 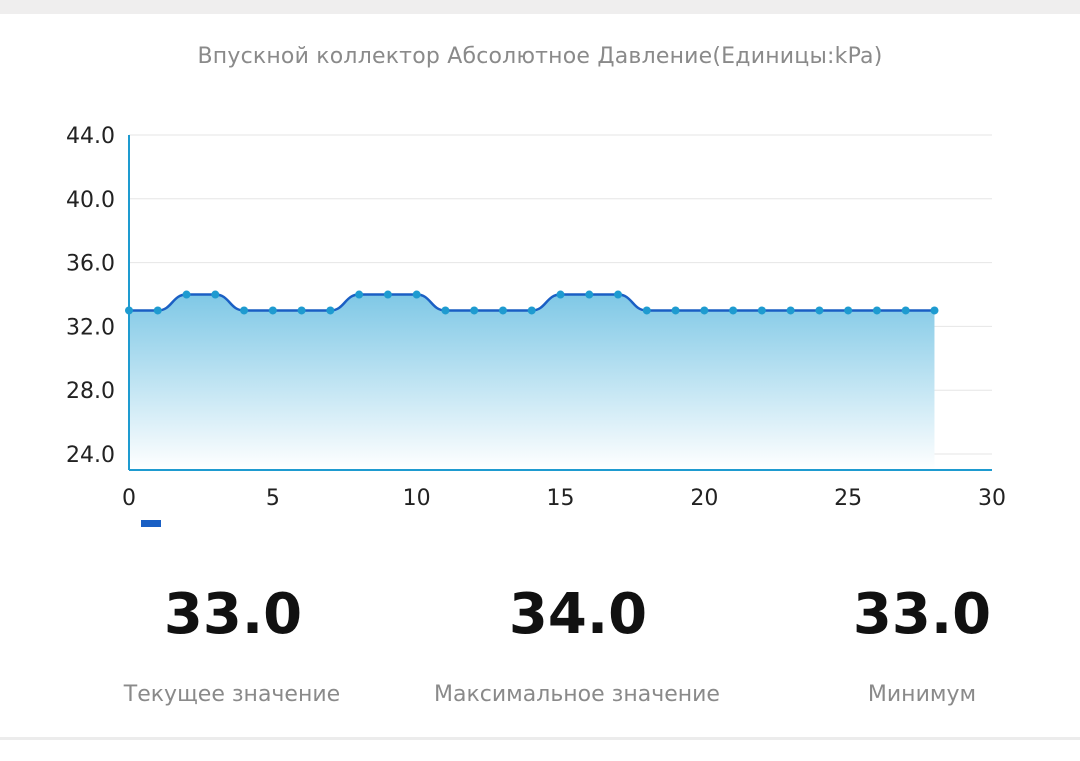 What do you see at coordinates (90, 264) in the screenshot?
I see `y-tick-label: 36.0` at bounding box center [90, 264].